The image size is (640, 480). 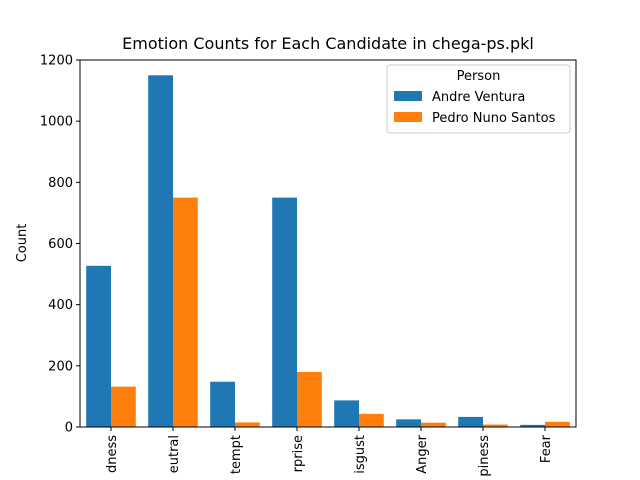 I want to click on legend: Person Andre Ventura Pedro Nuno Santos, so click(x=478, y=99).